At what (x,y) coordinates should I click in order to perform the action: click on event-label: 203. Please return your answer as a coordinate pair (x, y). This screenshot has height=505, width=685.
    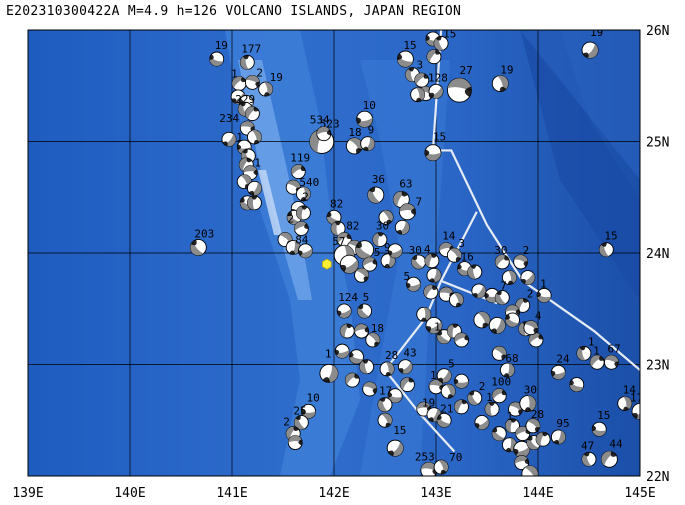
    Looking at the image, I should click on (204, 233).